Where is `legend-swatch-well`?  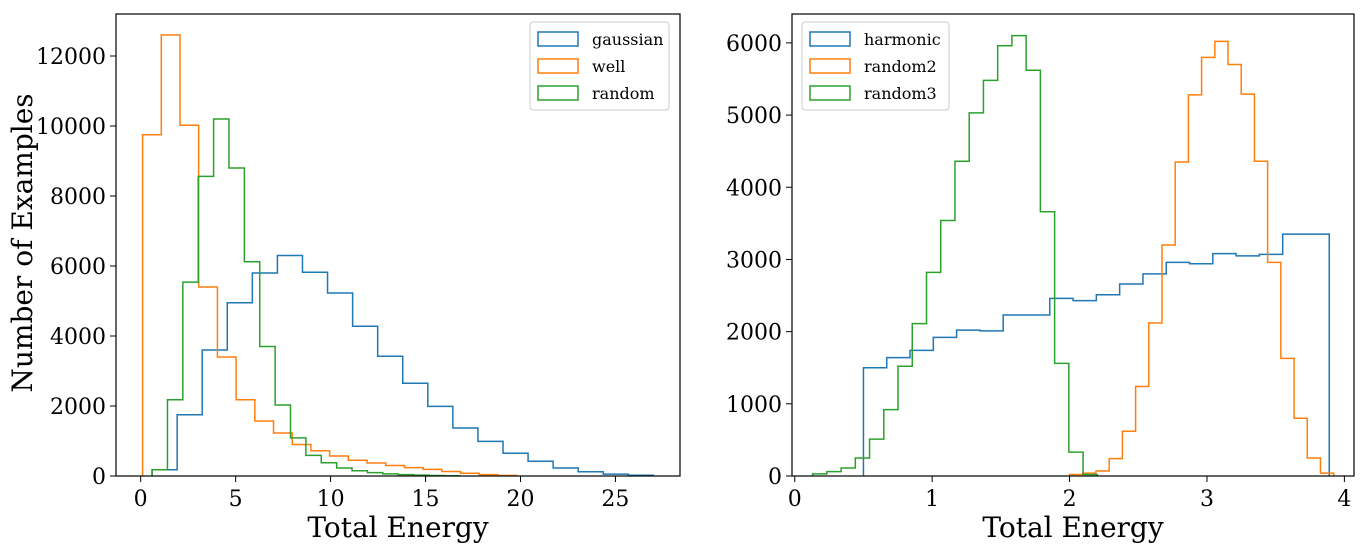 legend-swatch-well is located at coordinates (558, 66).